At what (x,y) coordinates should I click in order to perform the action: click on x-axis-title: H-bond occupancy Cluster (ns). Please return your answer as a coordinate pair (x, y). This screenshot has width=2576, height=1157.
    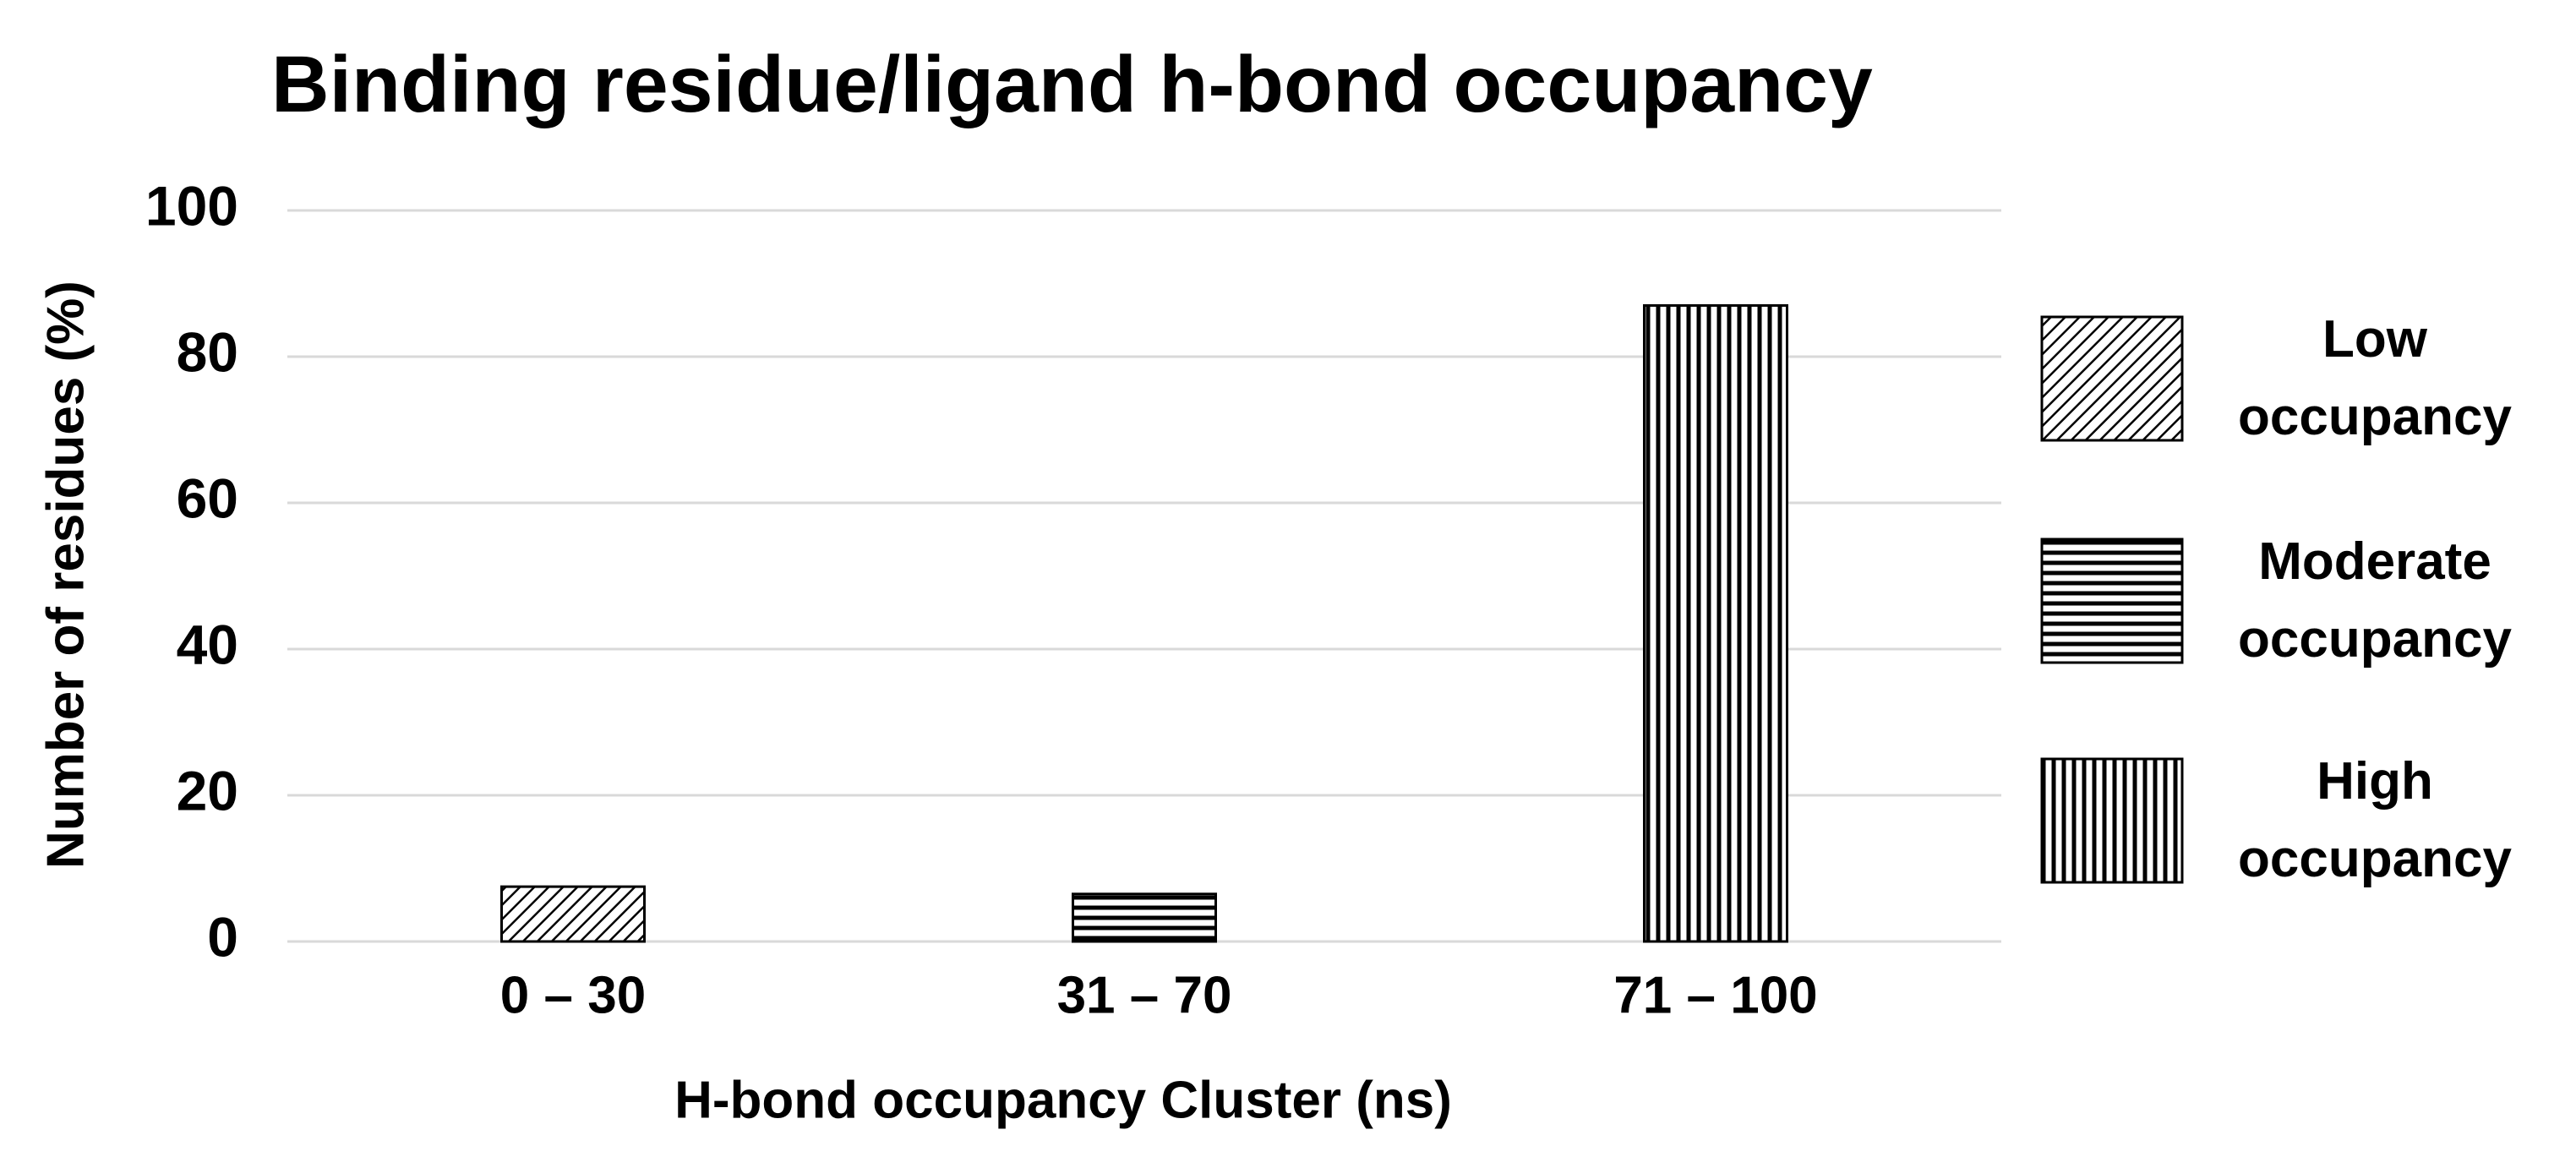
    Looking at the image, I should click on (1063, 1100).